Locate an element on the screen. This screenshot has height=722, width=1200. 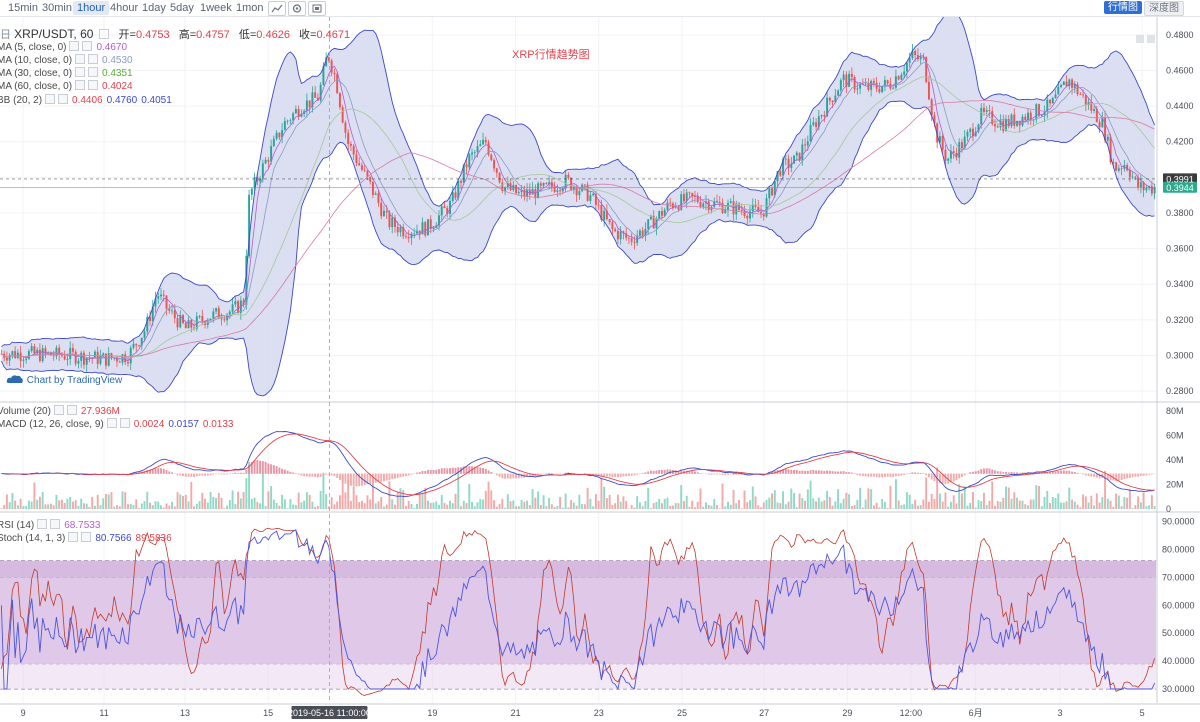
fullscreen-icon is located at coordinates (317, 8).